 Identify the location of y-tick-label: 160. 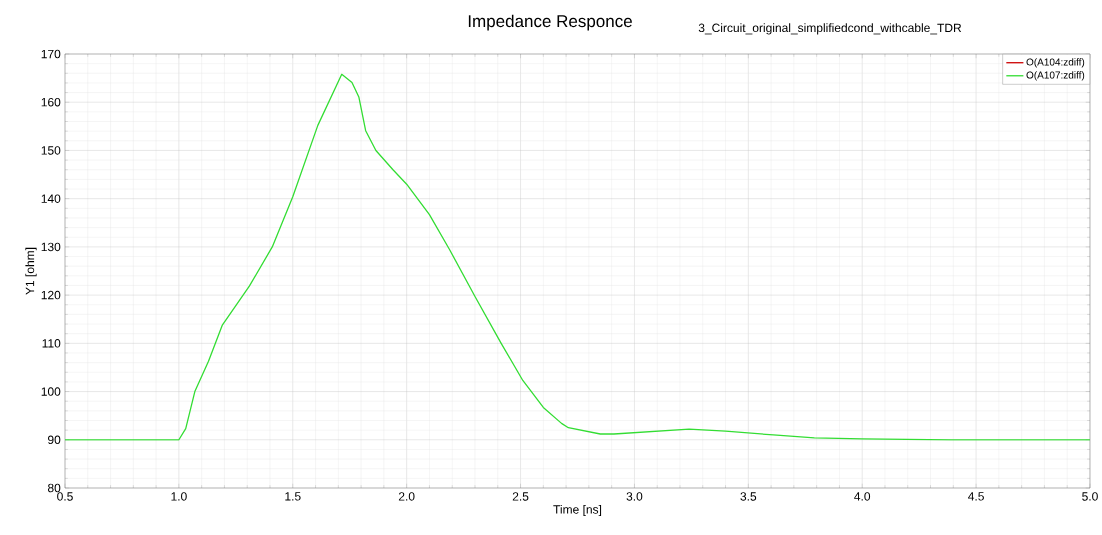
(51, 102).